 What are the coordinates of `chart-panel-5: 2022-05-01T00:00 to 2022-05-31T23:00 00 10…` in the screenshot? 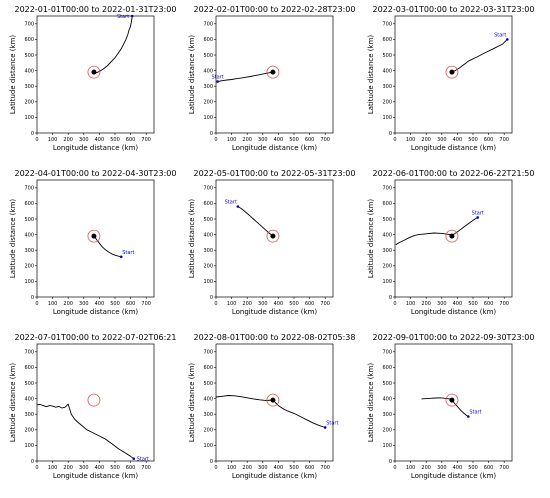 It's located at (271, 242).